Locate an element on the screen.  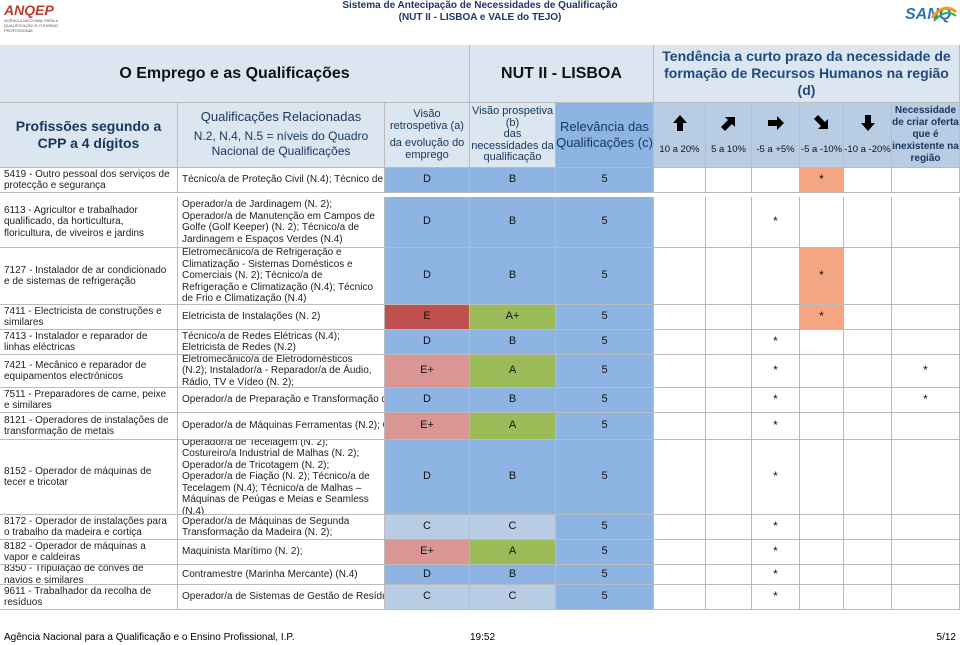
banner-middle: NUT II - LISBOA is located at coordinates (562, 74).